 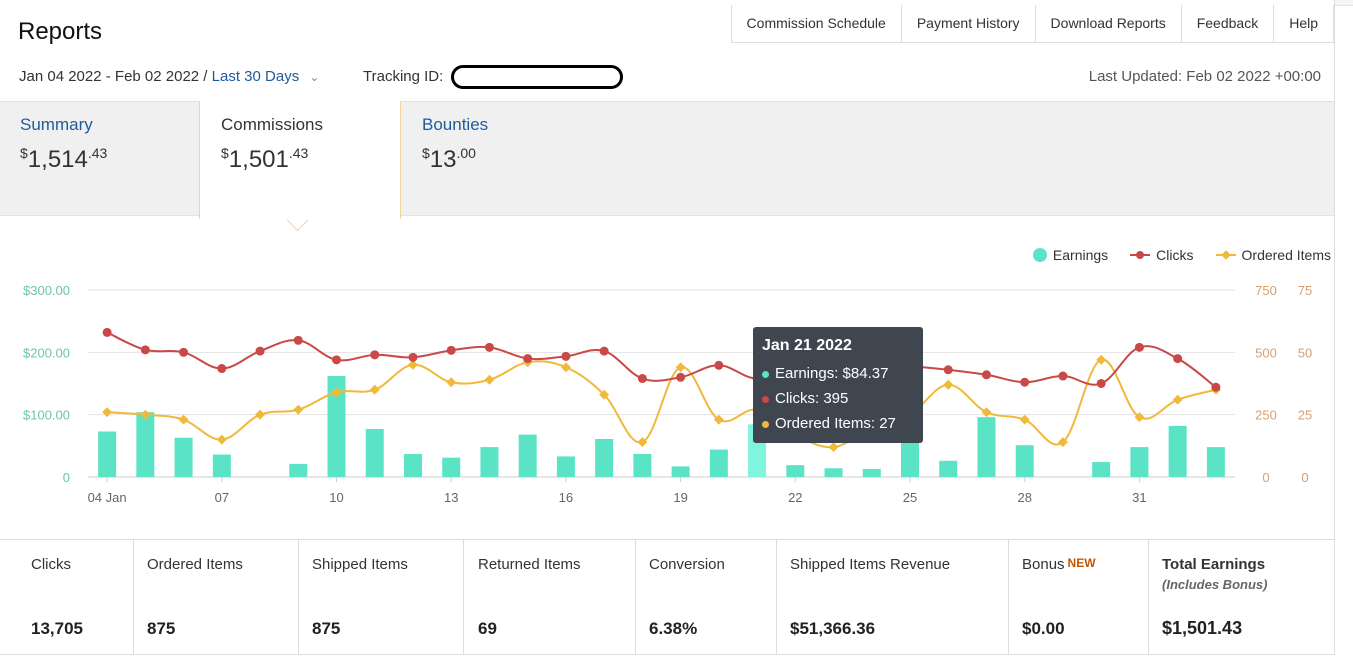 What do you see at coordinates (816, 23) in the screenshot?
I see `nav-commission-schedule: Commission Schedule` at bounding box center [816, 23].